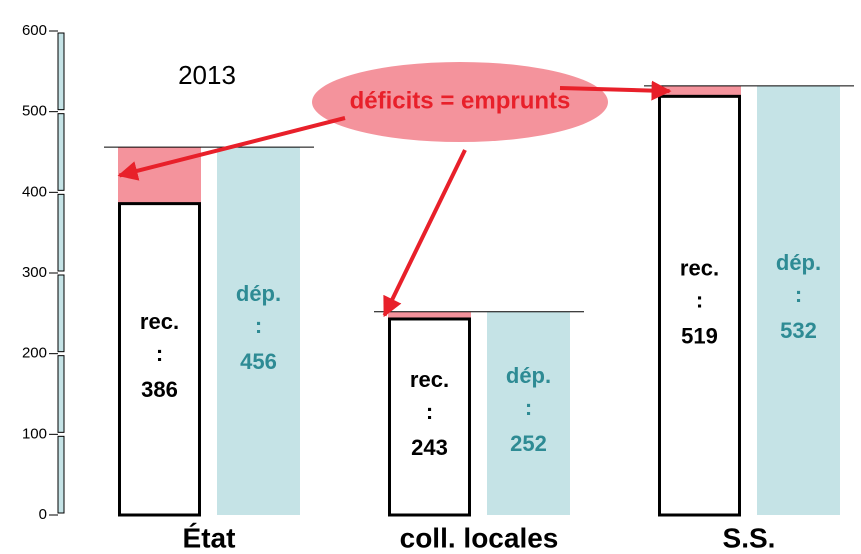 This screenshot has height=554, width=861. Describe the element at coordinates (429, 447) in the screenshot. I see `value-label: 243` at that location.